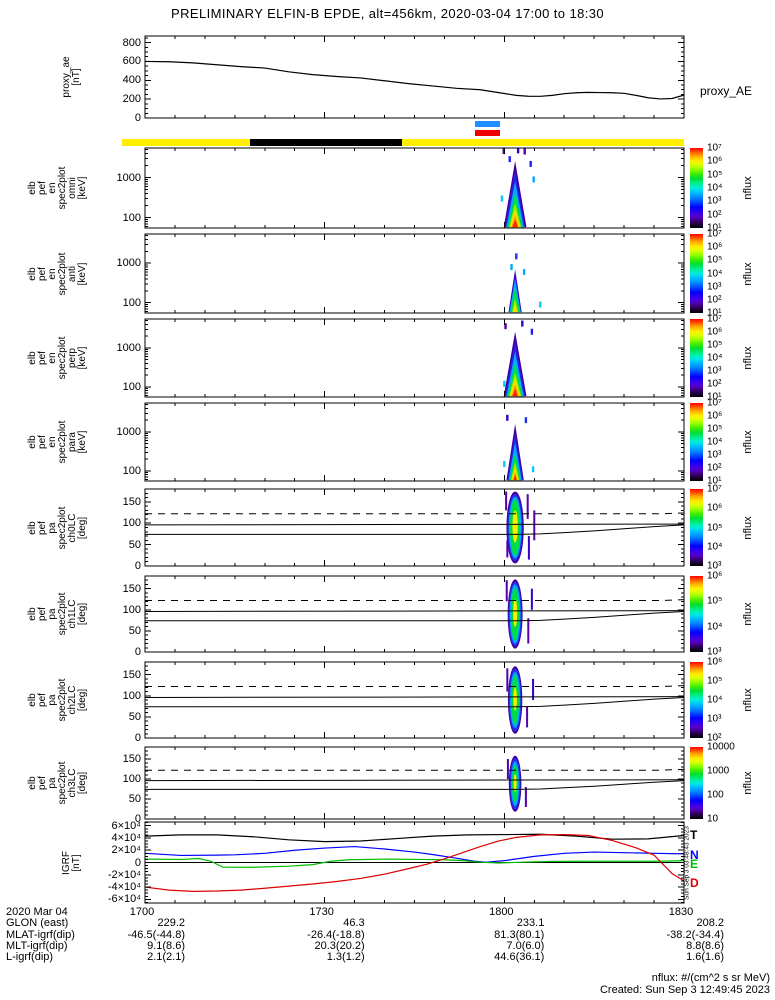  Describe the element at coordinates (131, 42) in the screenshot. I see `y-tick-label: 800` at that location.